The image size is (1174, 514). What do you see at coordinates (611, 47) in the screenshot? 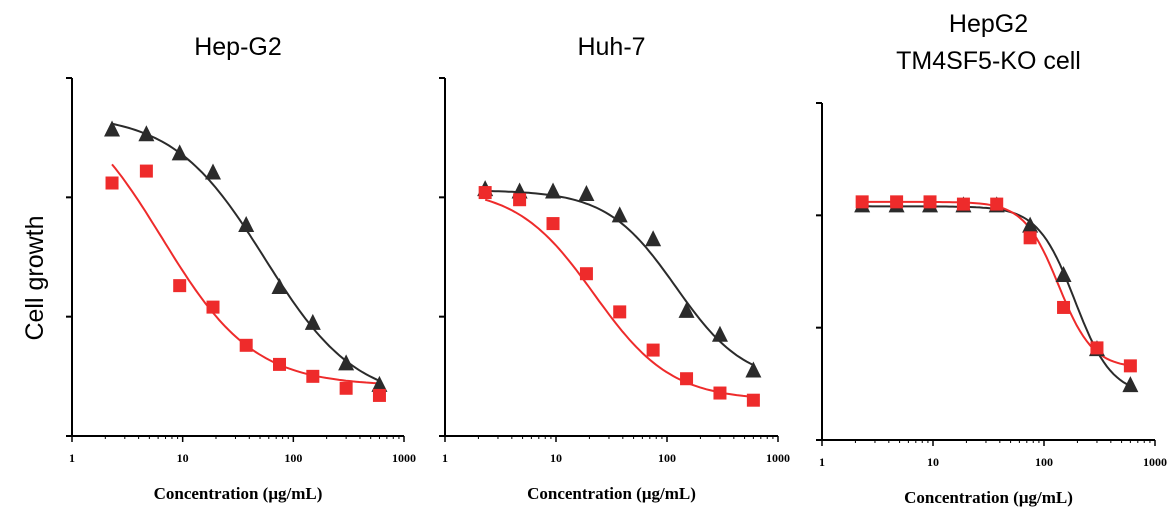
I see `panel-title: Huh-7` at bounding box center [611, 47].